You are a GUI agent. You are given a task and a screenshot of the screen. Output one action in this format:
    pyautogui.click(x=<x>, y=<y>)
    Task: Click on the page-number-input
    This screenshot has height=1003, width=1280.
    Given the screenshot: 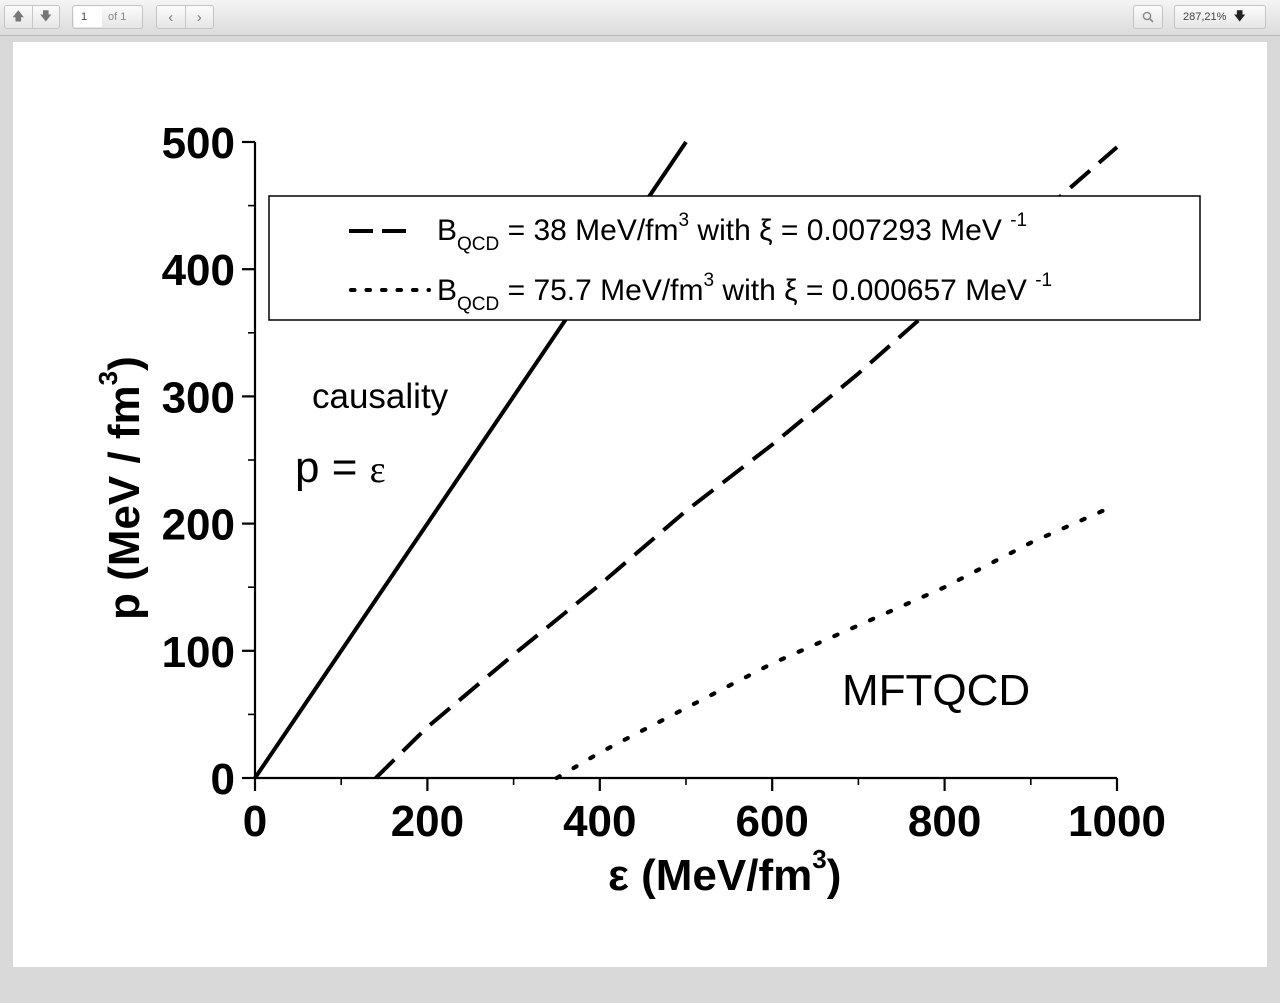 What is the action you would take?
    pyautogui.click(x=88, y=17)
    